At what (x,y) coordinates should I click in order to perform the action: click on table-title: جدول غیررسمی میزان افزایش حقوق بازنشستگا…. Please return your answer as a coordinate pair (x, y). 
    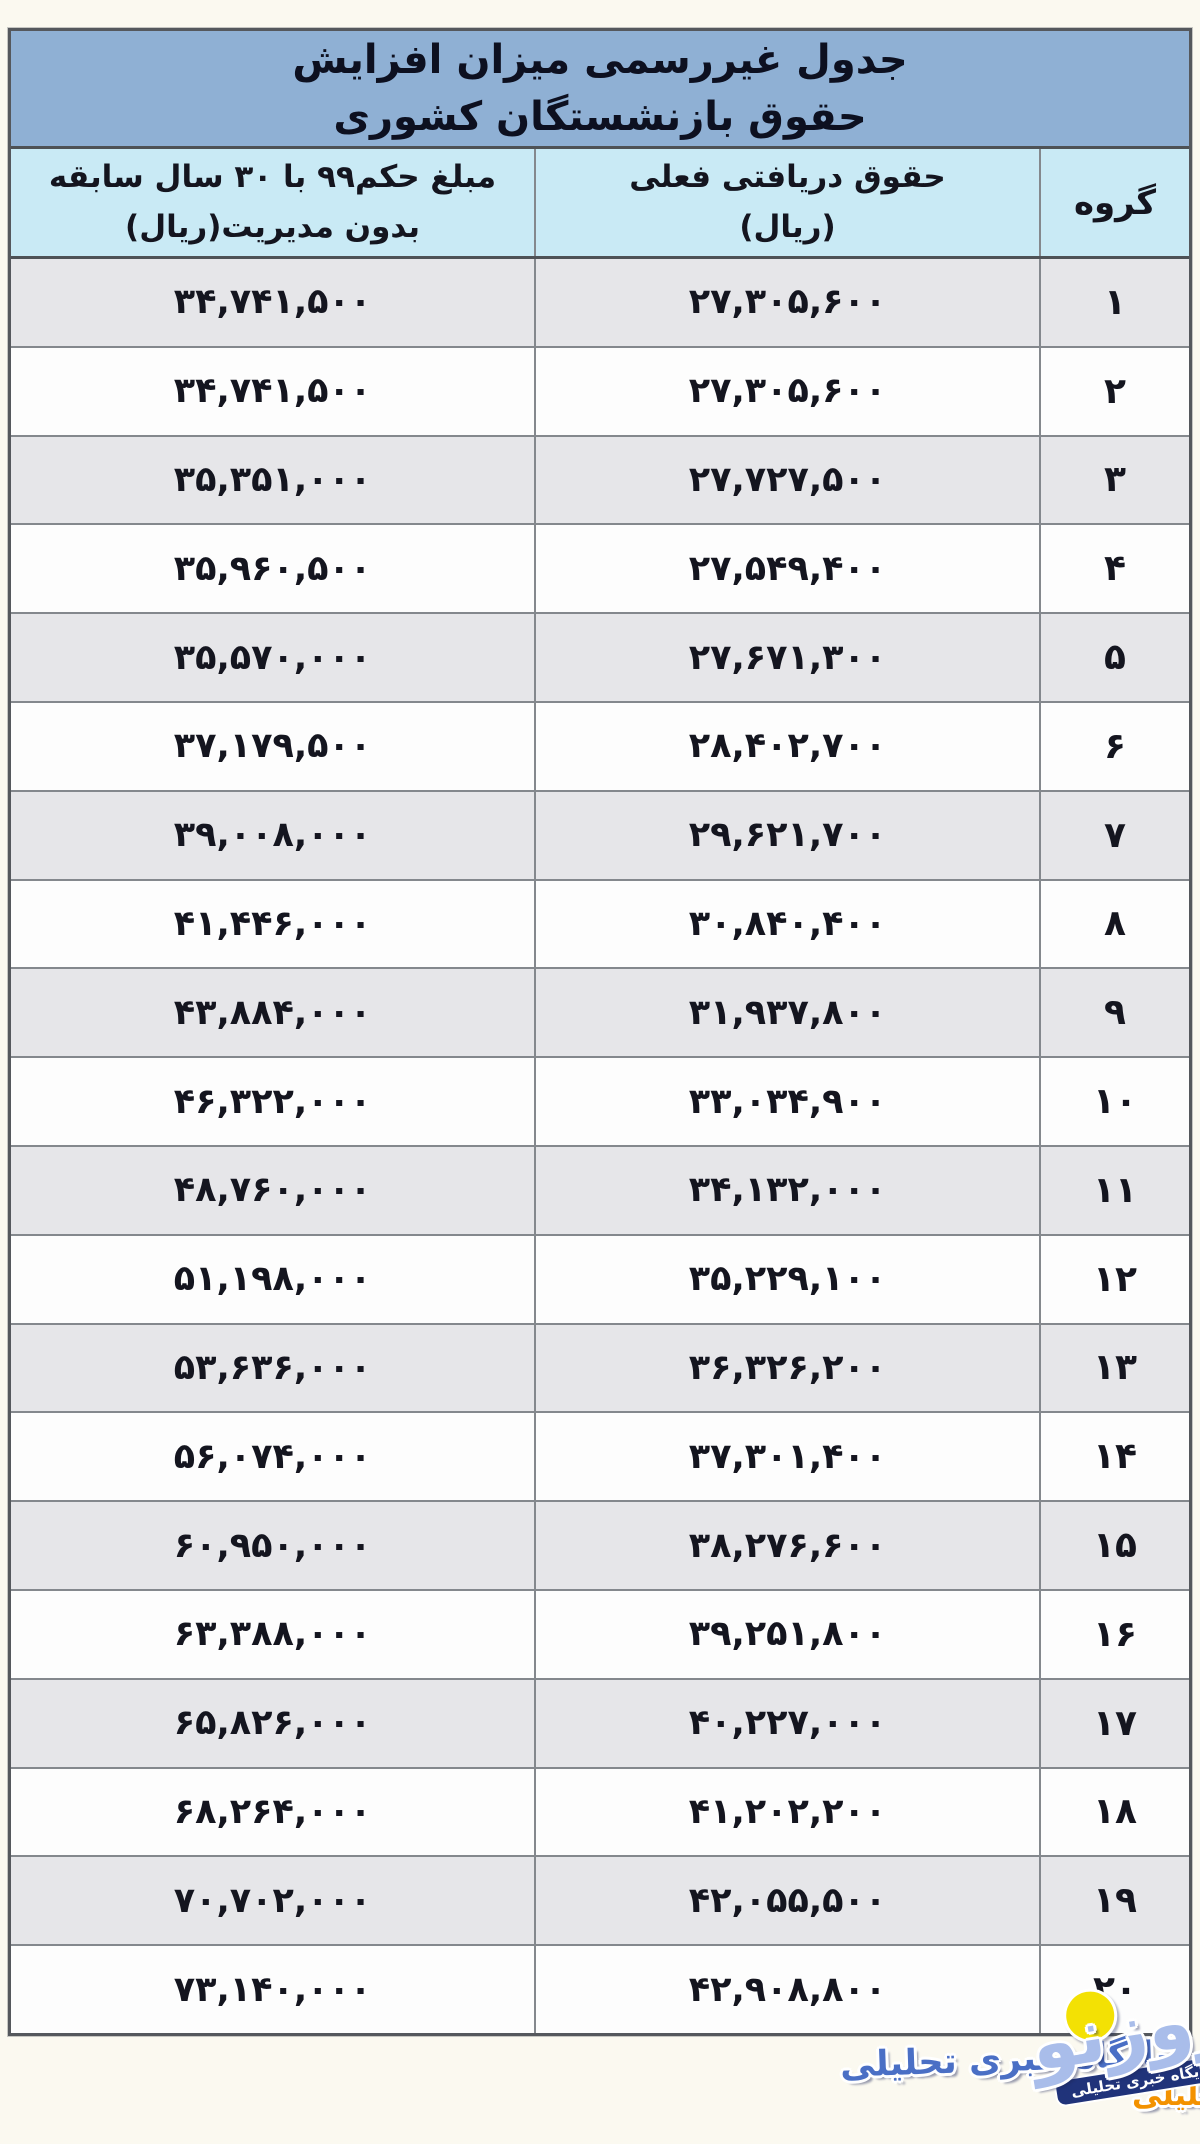
    Looking at the image, I should click on (600, 90).